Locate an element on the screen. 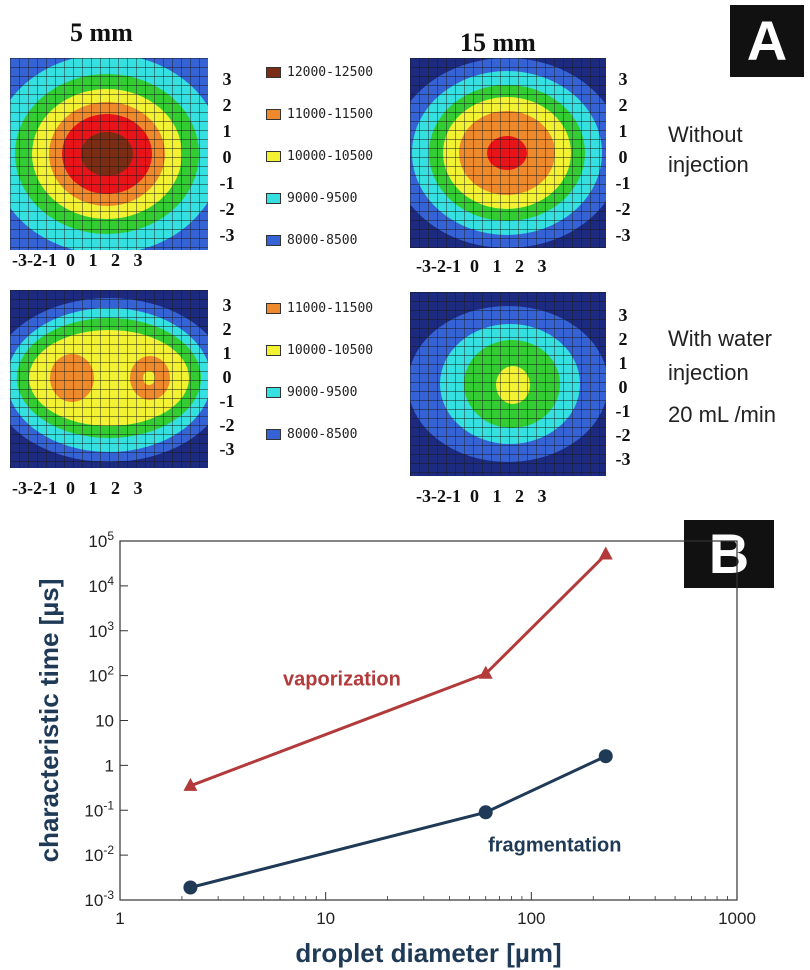 This screenshot has height=970, width=810. note-with-injection: With water injection 20 mL /min is located at coordinates (722, 377).